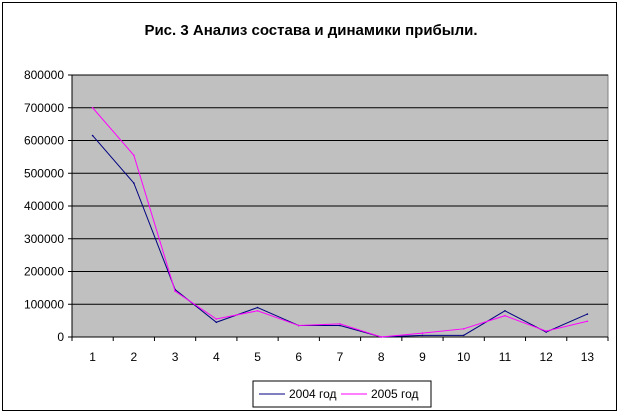 Image resolution: width=621 pixels, height=415 pixels. I want to click on legend-label: 2005 год, so click(395, 394).